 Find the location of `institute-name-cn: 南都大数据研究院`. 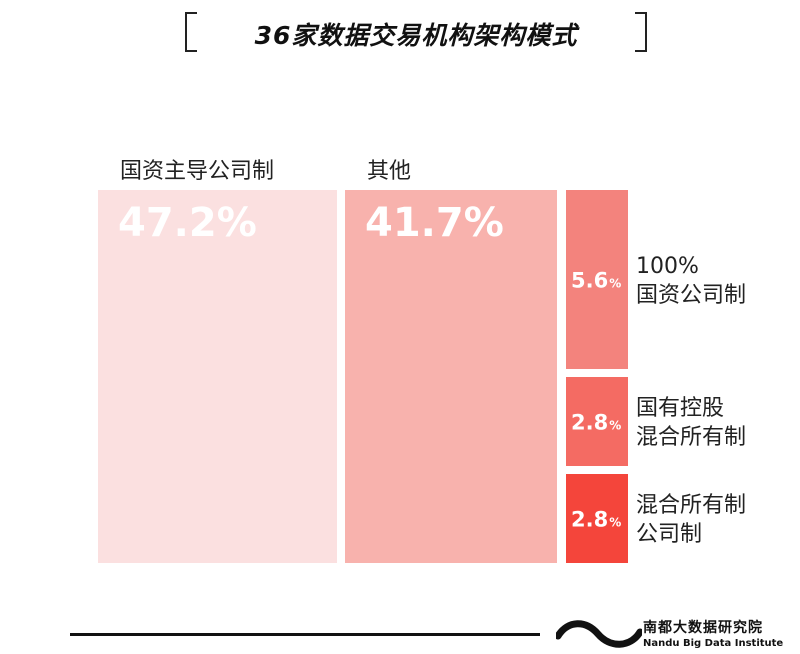

institute-name-cn: 南都大数据研究院 is located at coordinates (703, 628).